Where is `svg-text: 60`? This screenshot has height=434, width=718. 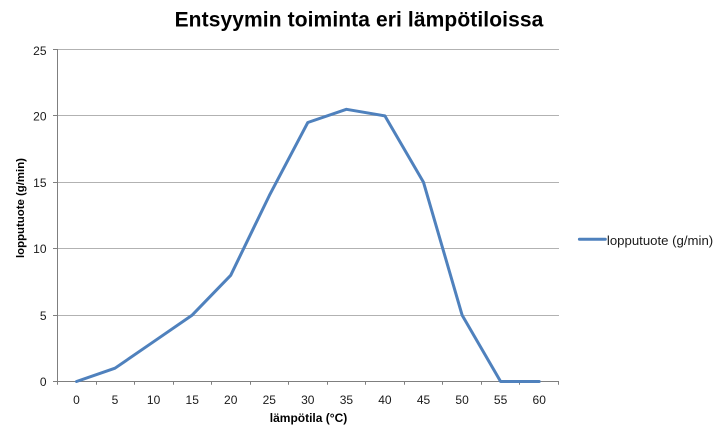 svg-text: 60 is located at coordinates (540, 400).